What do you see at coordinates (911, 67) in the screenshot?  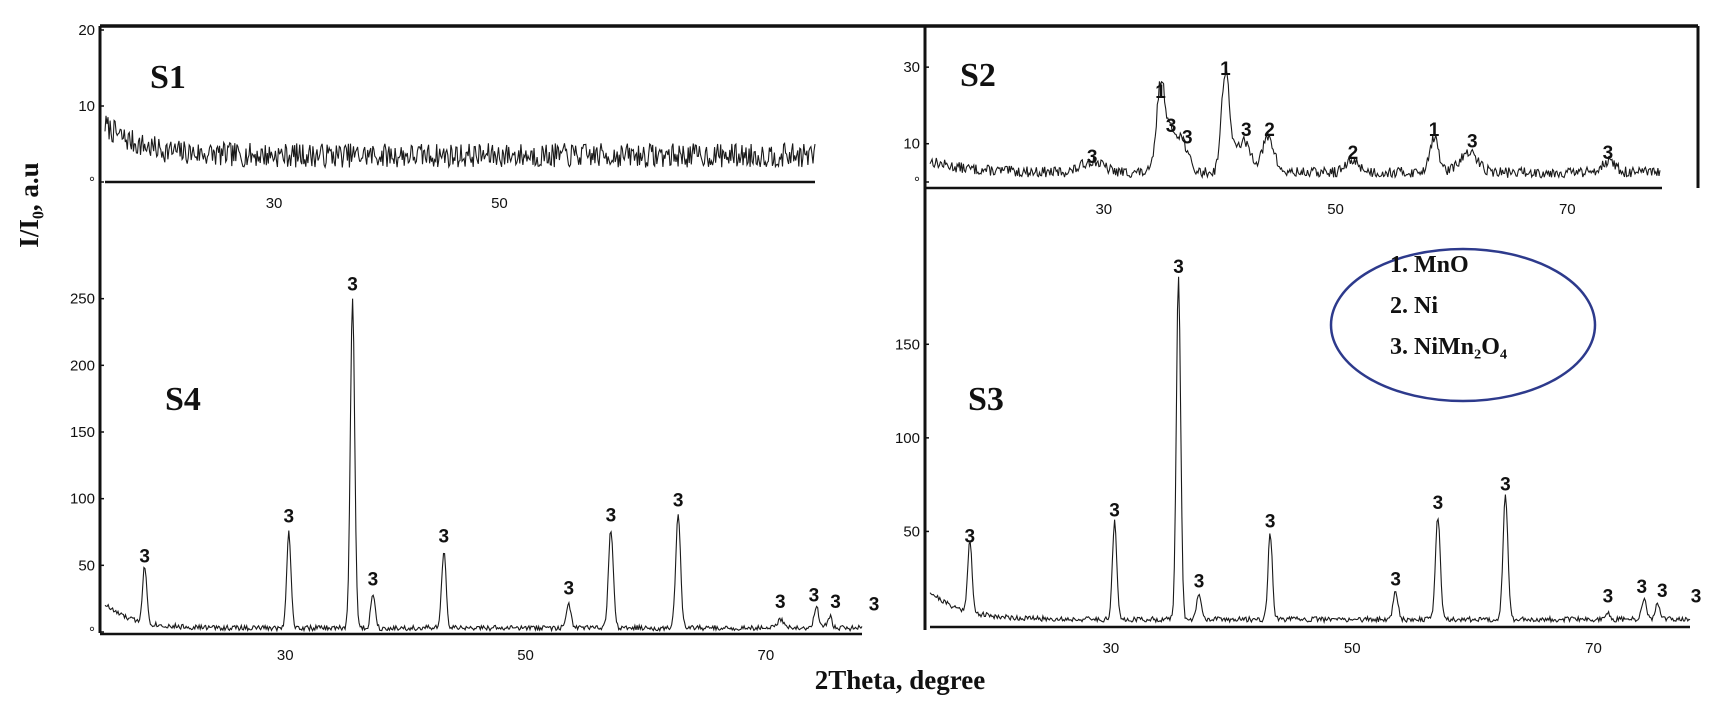 I see `y-tick-label: 30` at bounding box center [911, 67].